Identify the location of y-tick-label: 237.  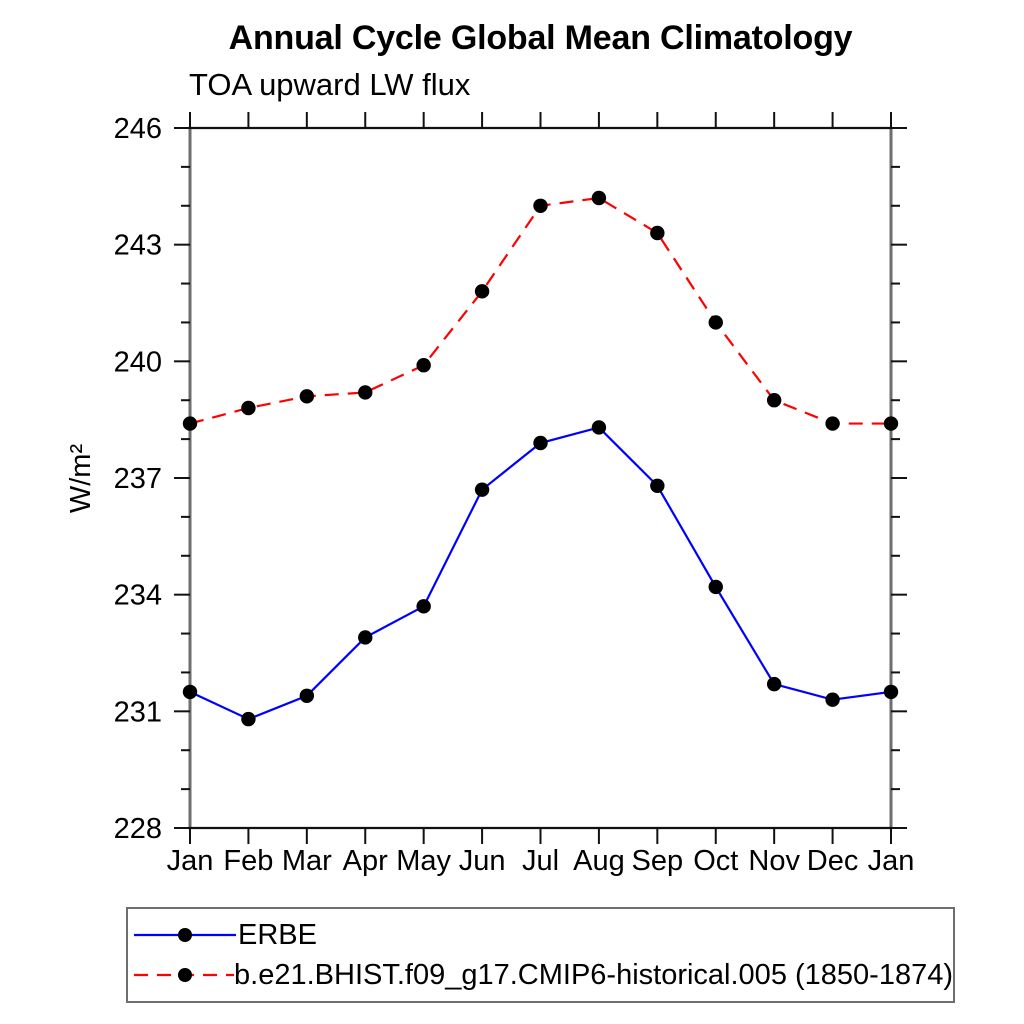
(138, 479).